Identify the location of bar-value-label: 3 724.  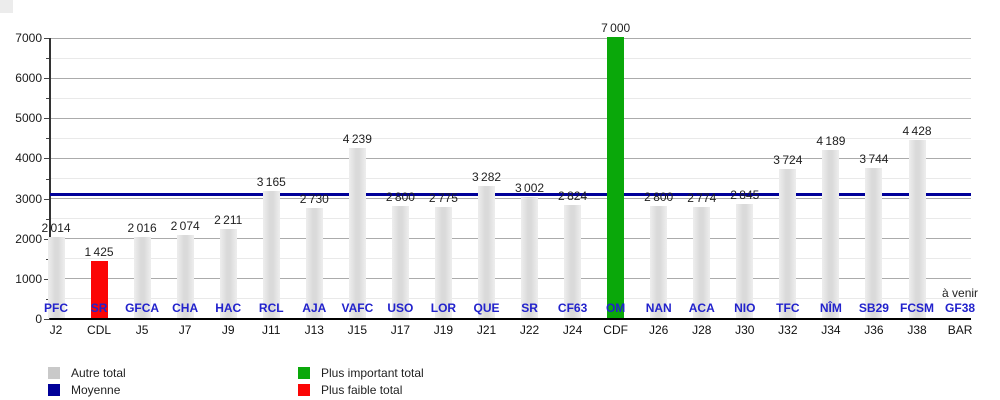
(788, 159).